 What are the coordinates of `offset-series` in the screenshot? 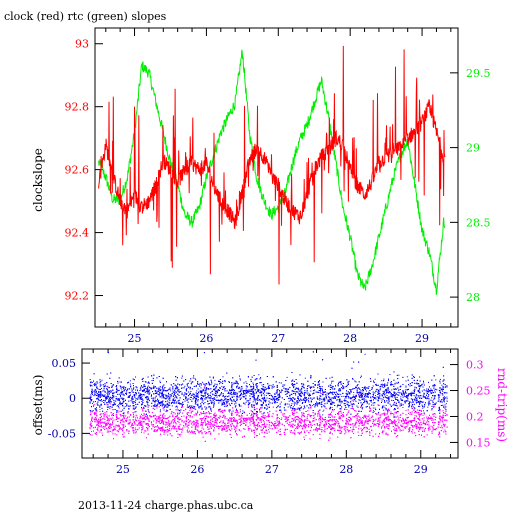 It's located at (268, 385).